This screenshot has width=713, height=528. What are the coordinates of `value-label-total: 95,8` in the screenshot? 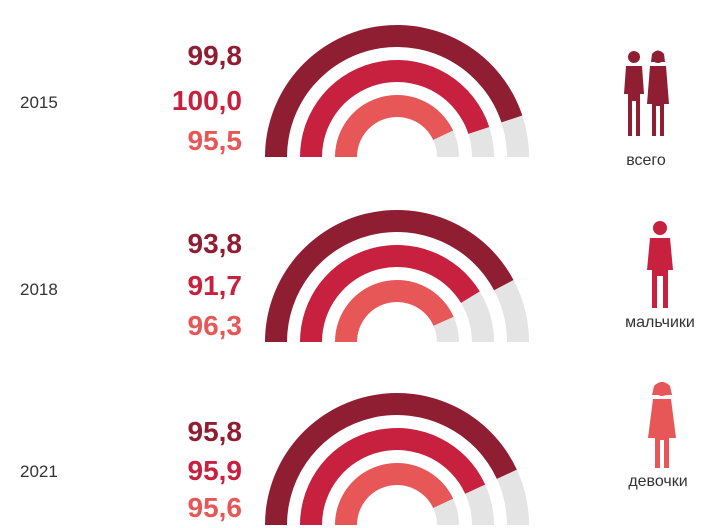 It's located at (215, 431).